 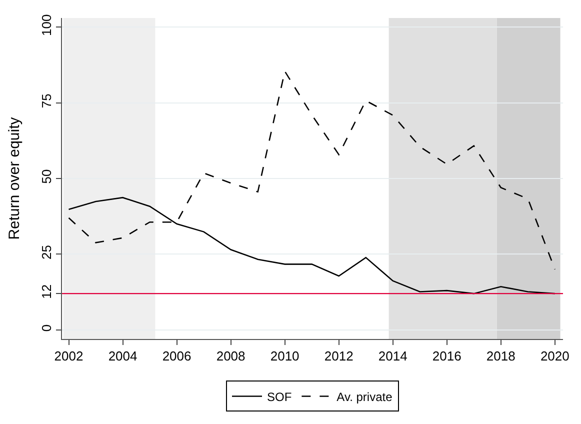 I want to click on legend-label: SOF, so click(x=279, y=397).